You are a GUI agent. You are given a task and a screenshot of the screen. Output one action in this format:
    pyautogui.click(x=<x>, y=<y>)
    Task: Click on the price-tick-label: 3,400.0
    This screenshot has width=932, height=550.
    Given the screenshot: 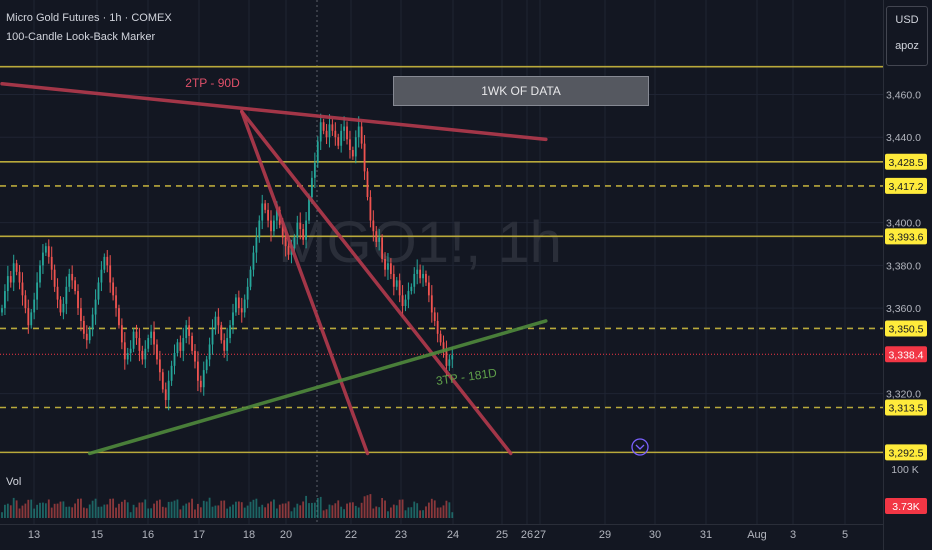 What is the action you would take?
    pyautogui.click(x=903, y=224)
    